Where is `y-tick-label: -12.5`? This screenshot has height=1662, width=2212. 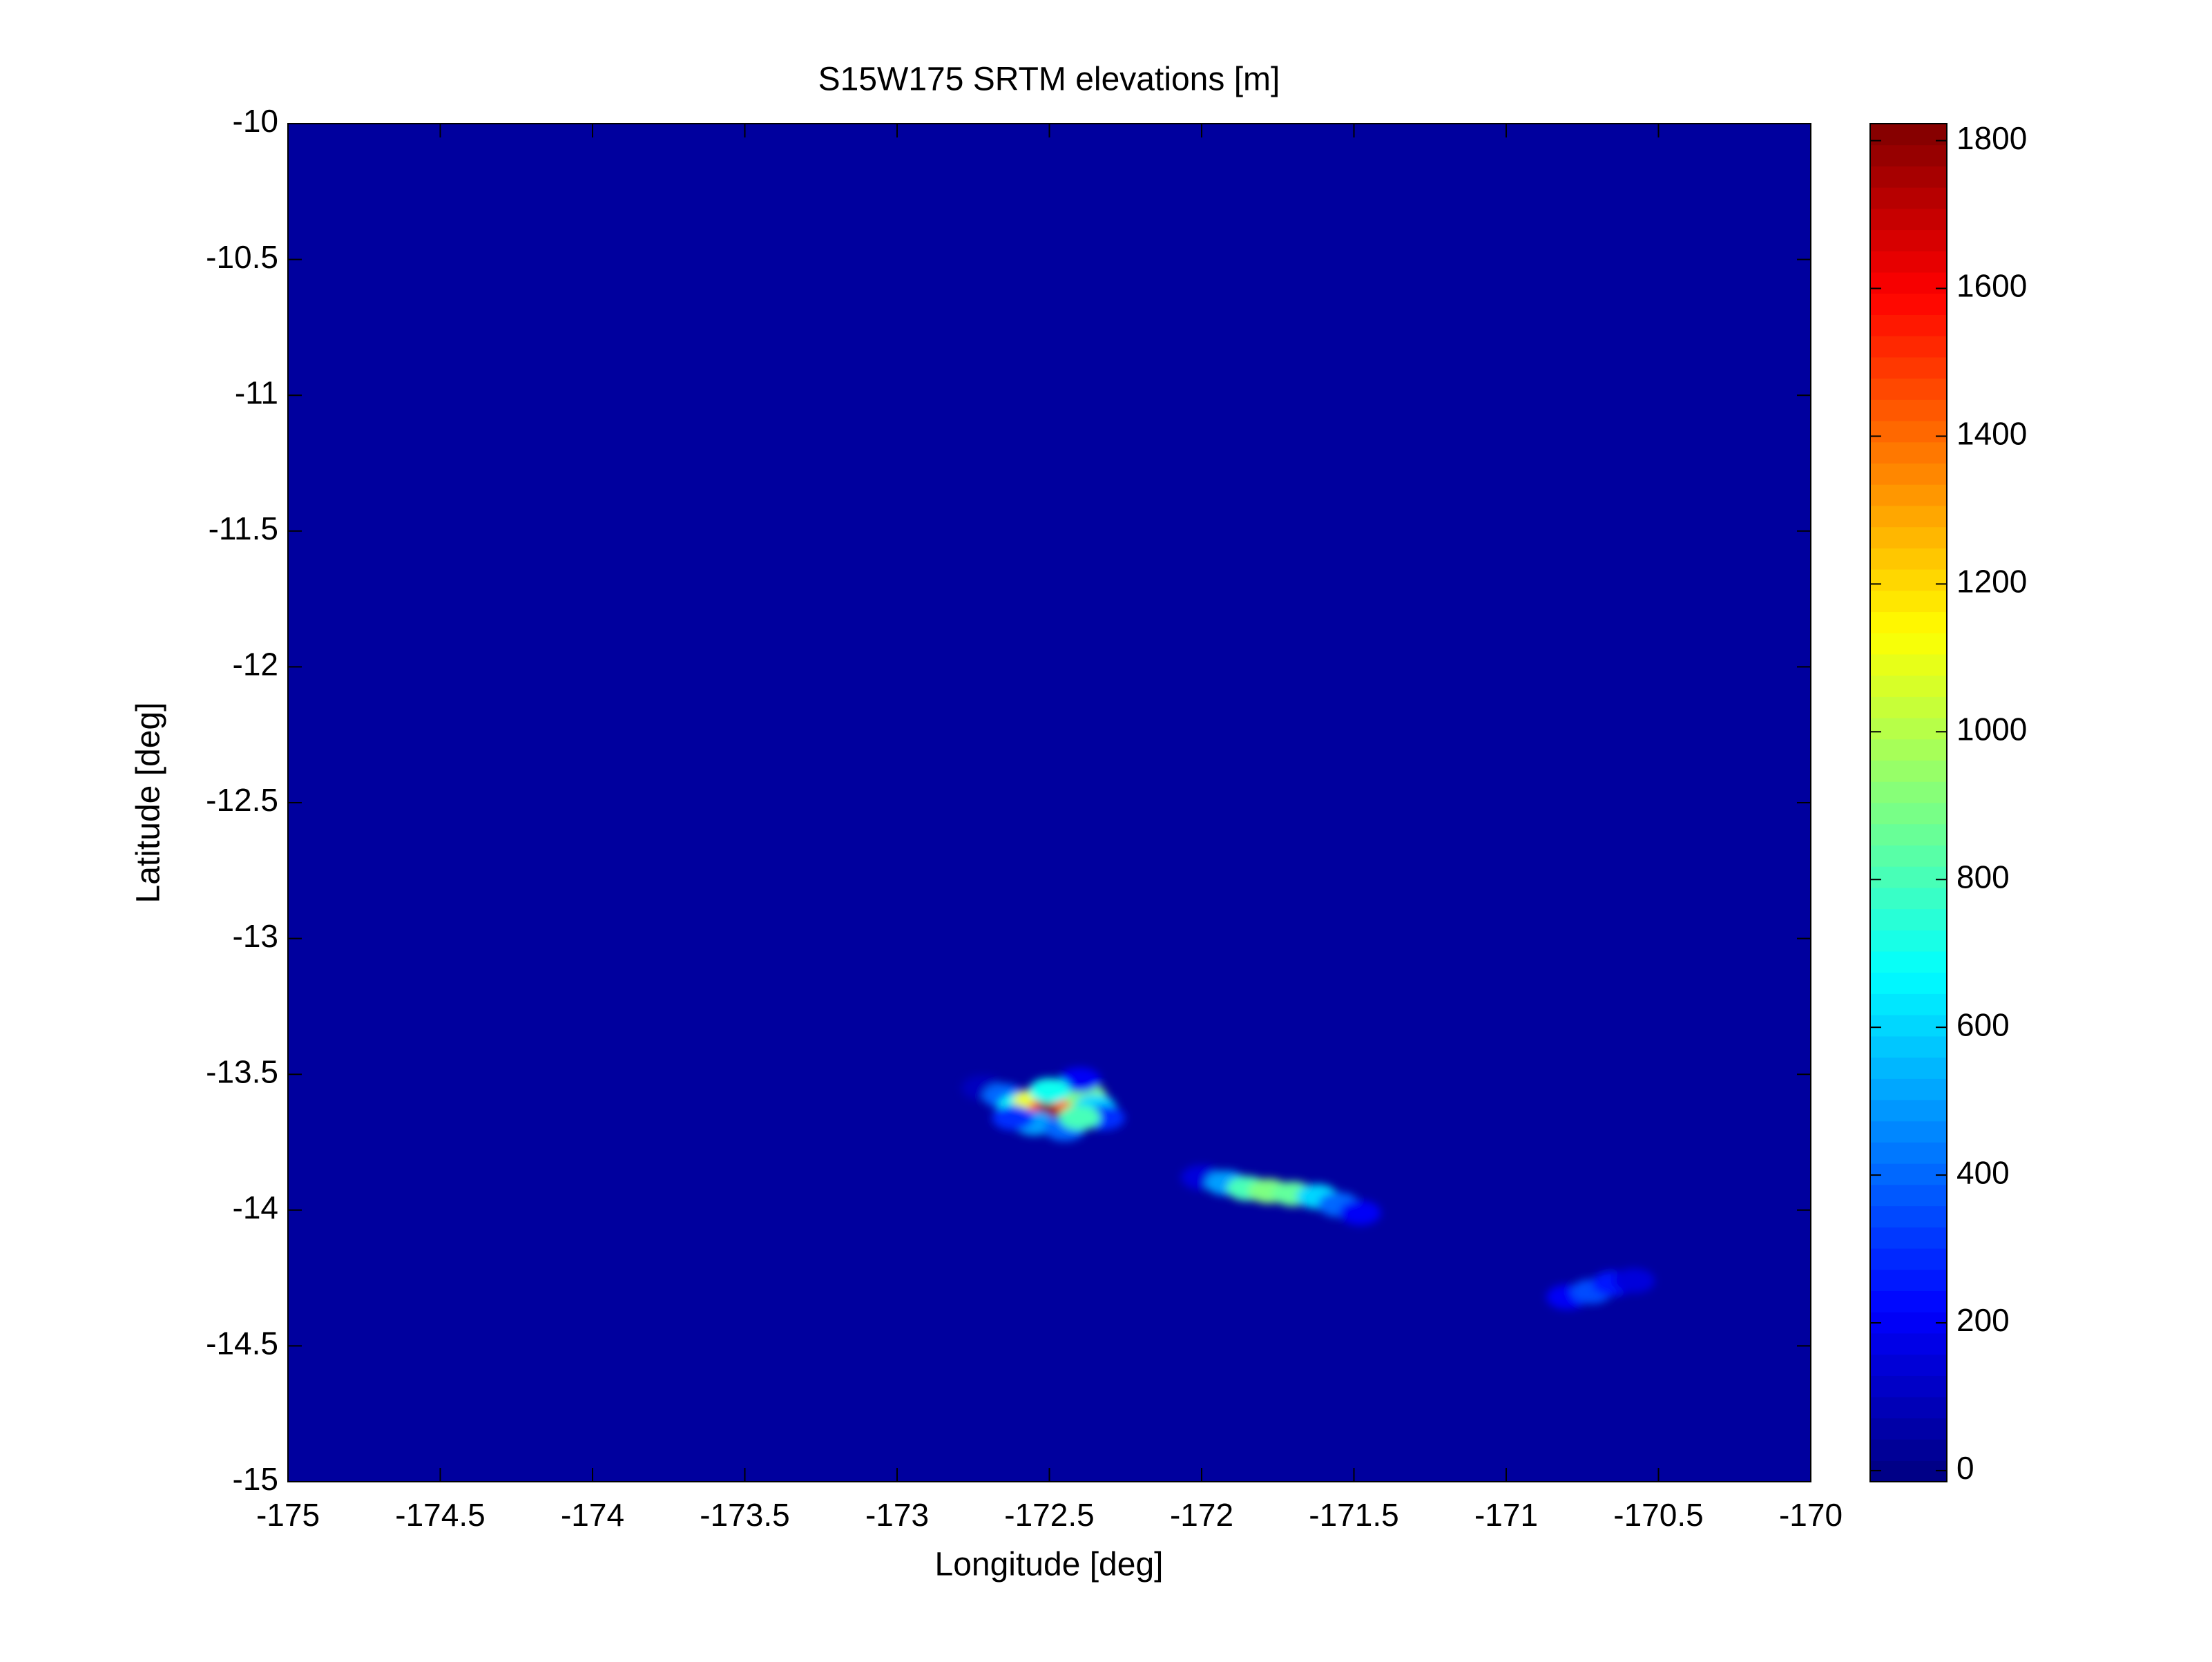 y-tick-label: -12.5 is located at coordinates (242, 800).